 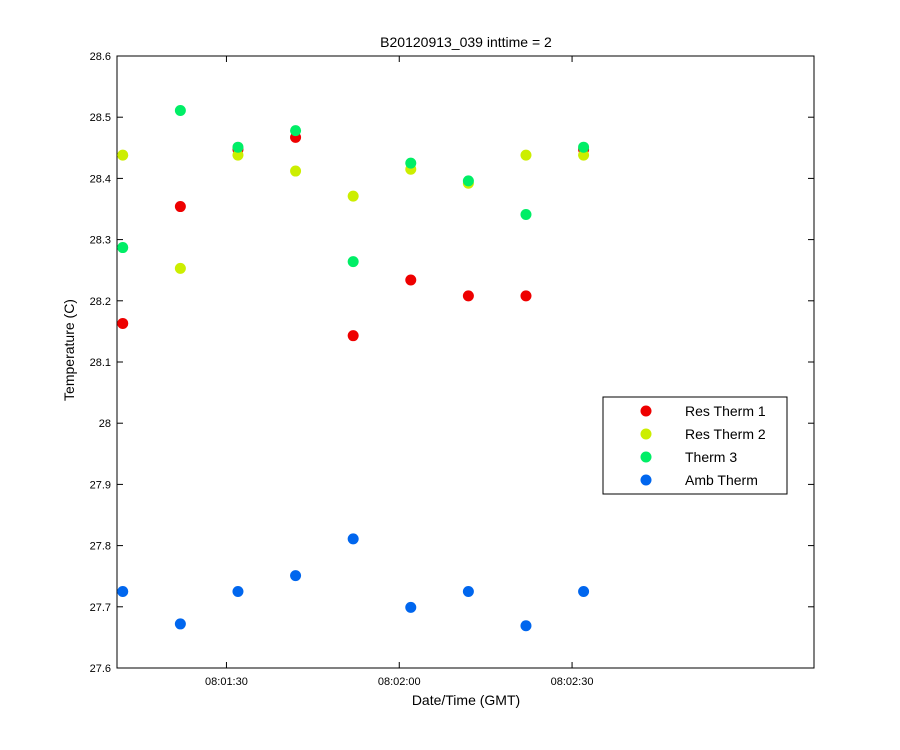 I want to click on legend: Res Therm 1 Res Therm 2 Therm 3 Amb Therm, so click(x=695, y=445).